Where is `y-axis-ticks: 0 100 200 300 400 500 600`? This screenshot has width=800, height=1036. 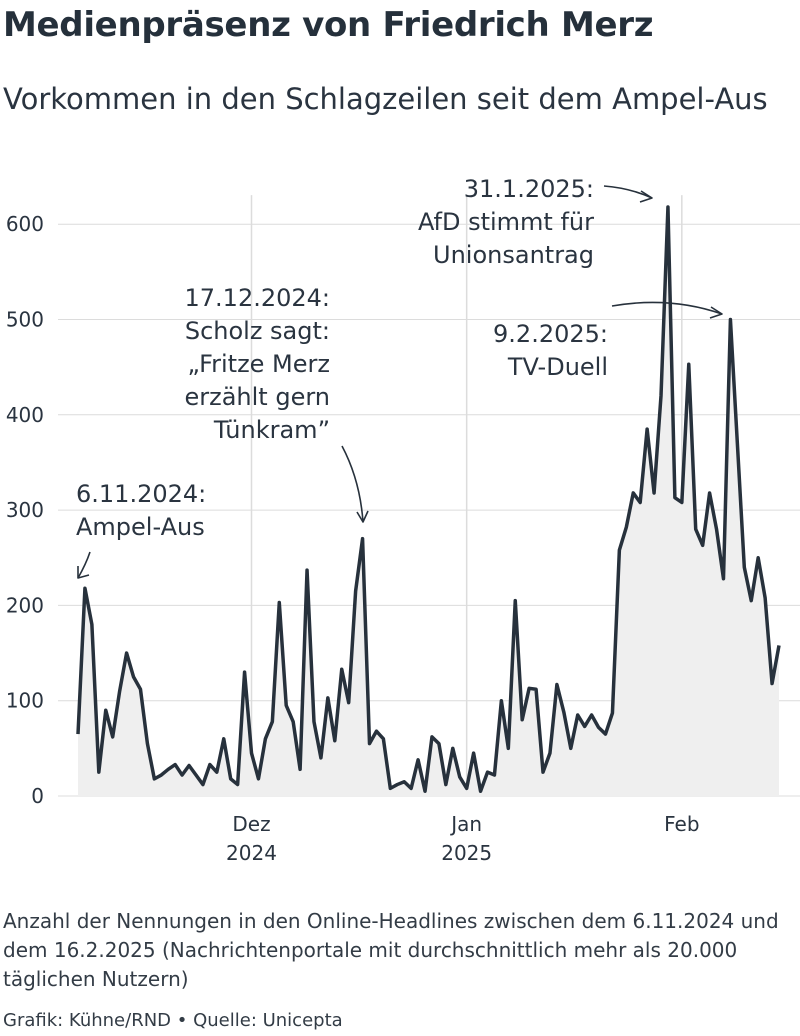 y-axis-ticks: 0 100 200 300 400 500 600 is located at coordinates (25, 510).